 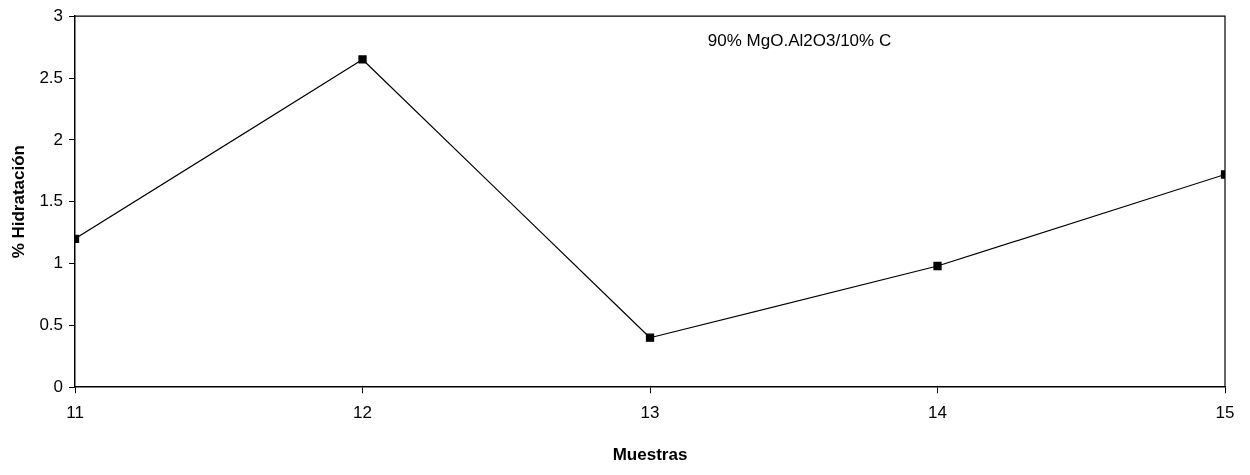 I want to click on y-tick-label: 0, so click(x=58, y=386).